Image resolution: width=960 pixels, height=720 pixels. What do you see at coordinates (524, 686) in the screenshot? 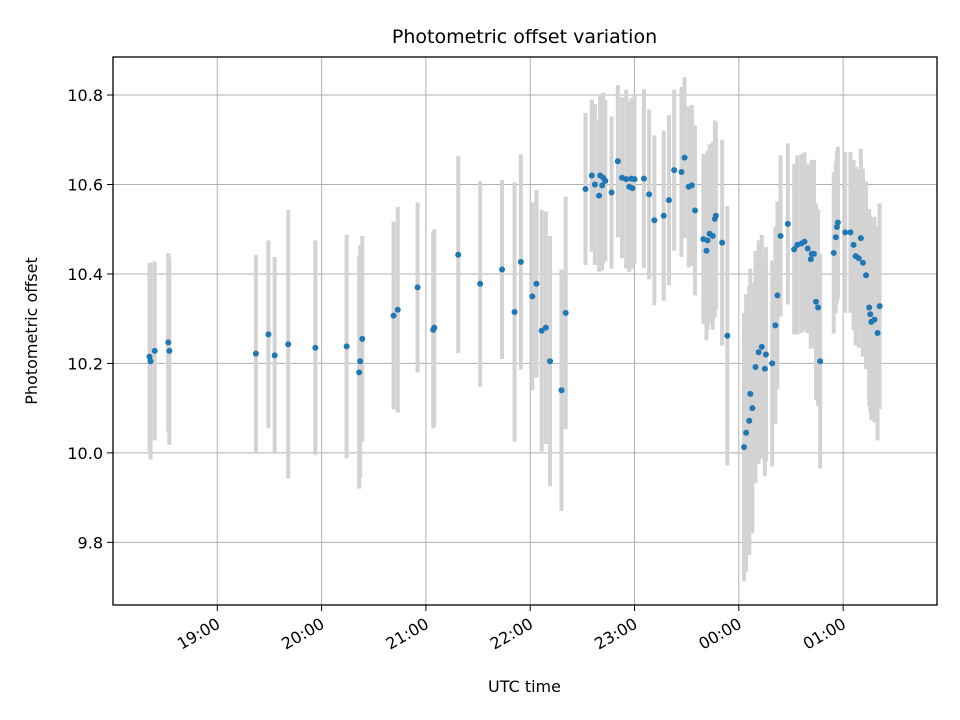
I see `x-axis-label: UTC time` at bounding box center [524, 686].